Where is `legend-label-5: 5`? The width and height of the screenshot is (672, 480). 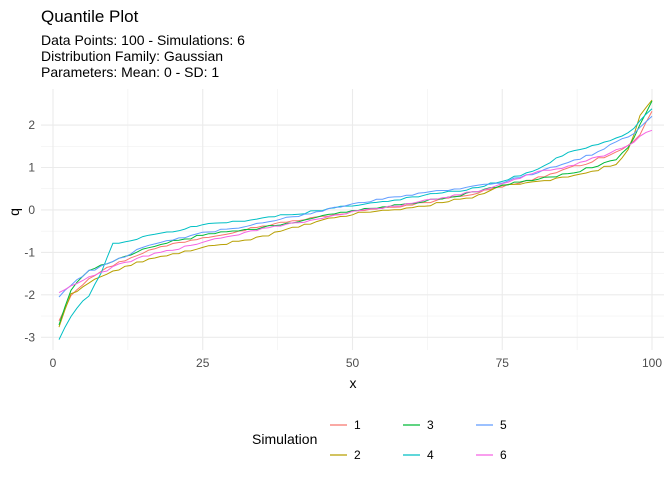 legend-label-5: 5 is located at coordinates (503, 425).